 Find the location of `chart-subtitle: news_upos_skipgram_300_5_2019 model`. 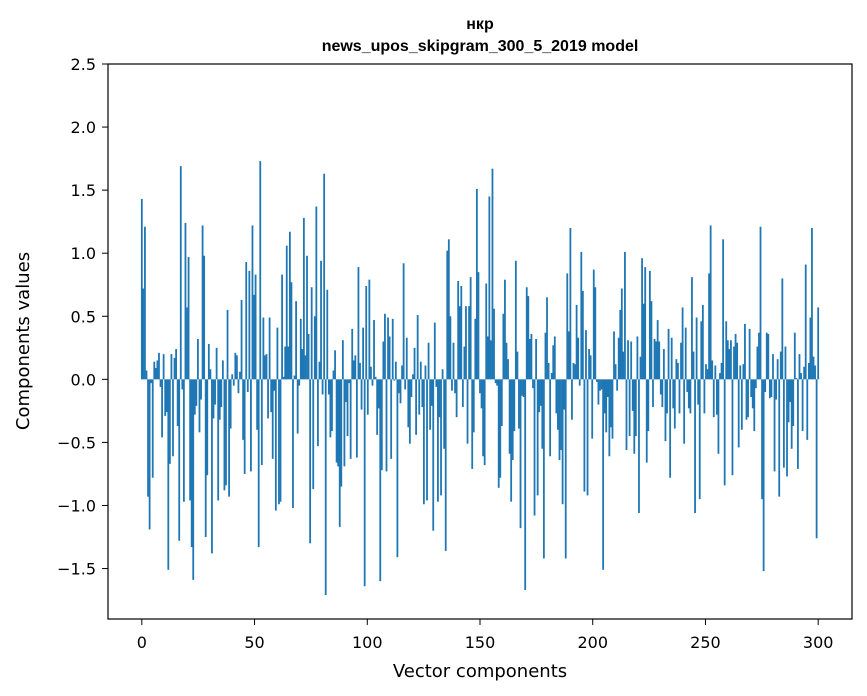

chart-subtitle: news_upos_skipgram_300_5_2019 model is located at coordinates (480, 46).